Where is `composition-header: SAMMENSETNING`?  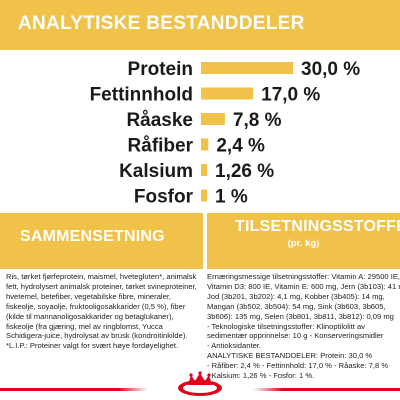 composition-header: SAMMENSETNING is located at coordinates (101, 241).